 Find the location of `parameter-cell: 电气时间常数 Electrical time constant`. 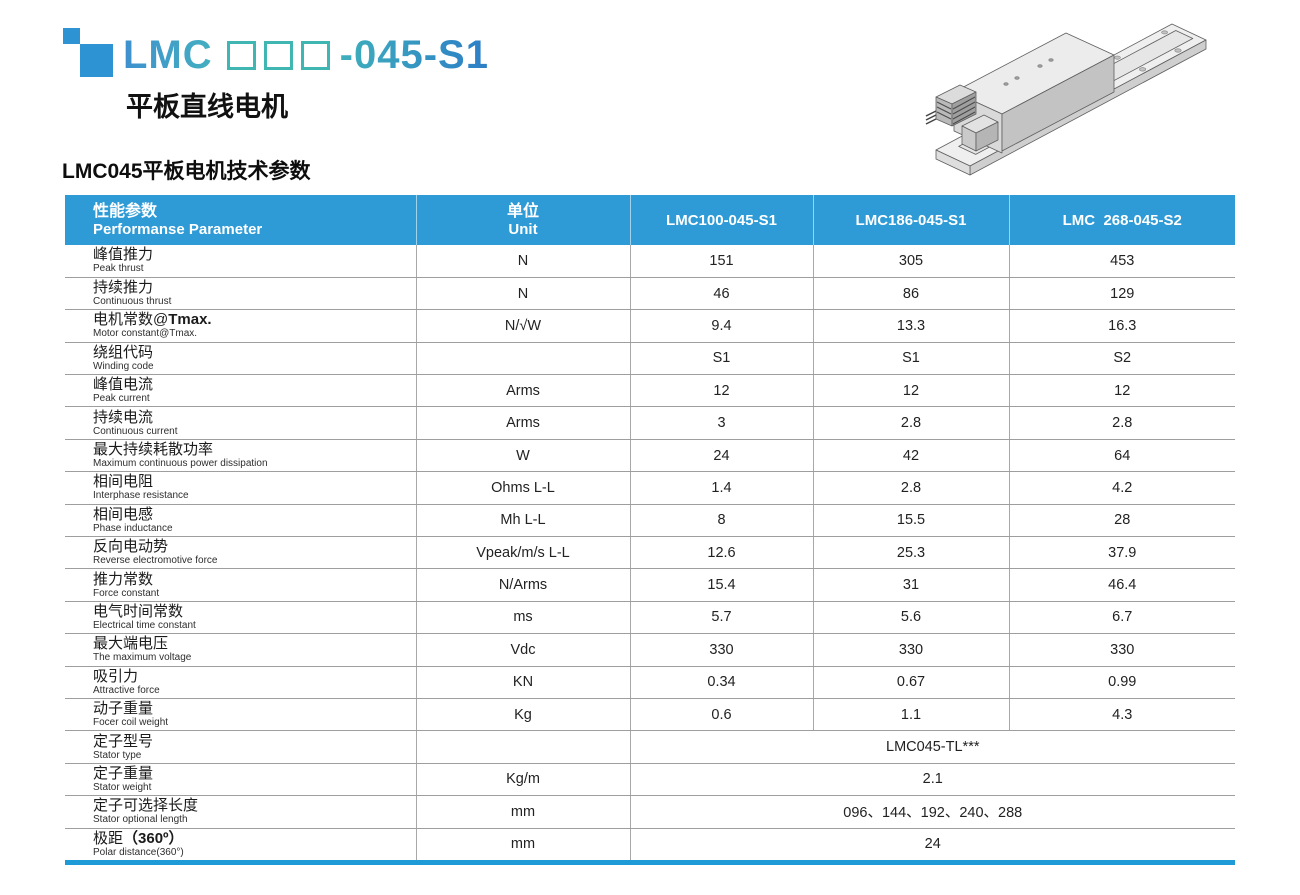

parameter-cell: 电气时间常数 Electrical time constant is located at coordinates (240, 618).